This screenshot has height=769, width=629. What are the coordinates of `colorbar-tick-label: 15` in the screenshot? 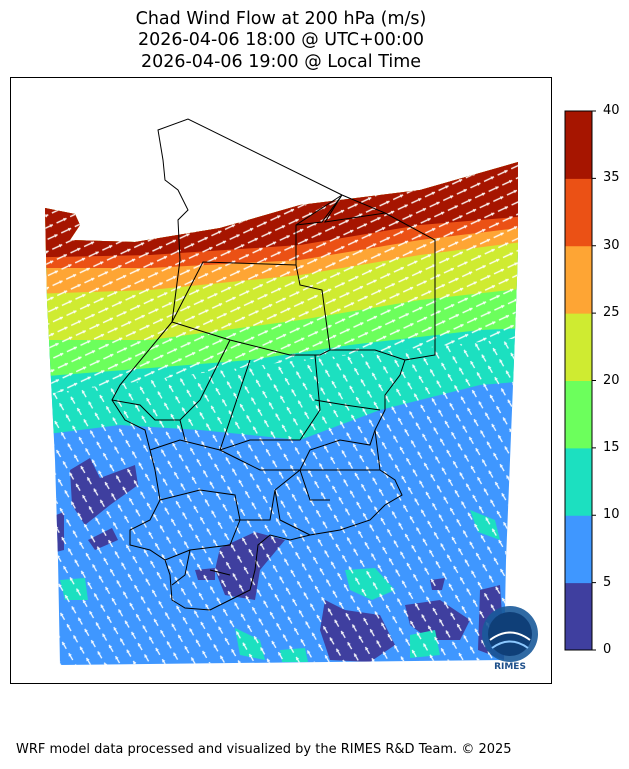 It's located at (611, 447).